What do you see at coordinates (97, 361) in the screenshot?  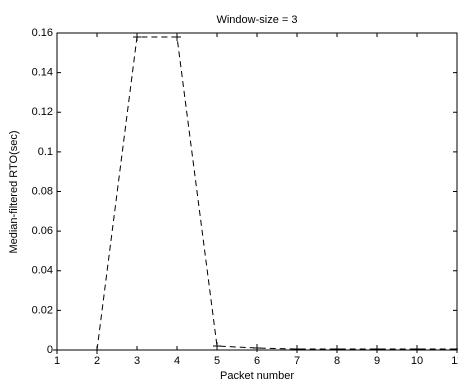 I see `x-tick-label: 2` at bounding box center [97, 361].